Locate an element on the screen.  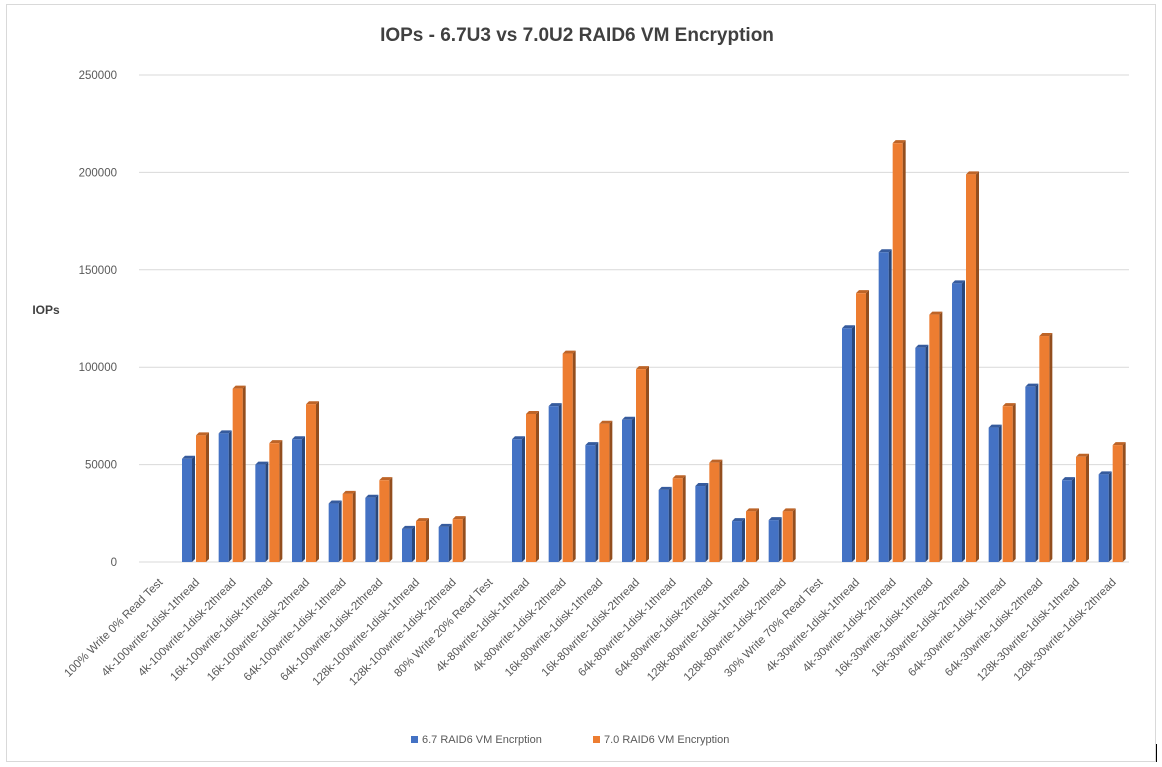
legend-label: 7.0 RAID6 VM Encryption is located at coordinates (666, 740).